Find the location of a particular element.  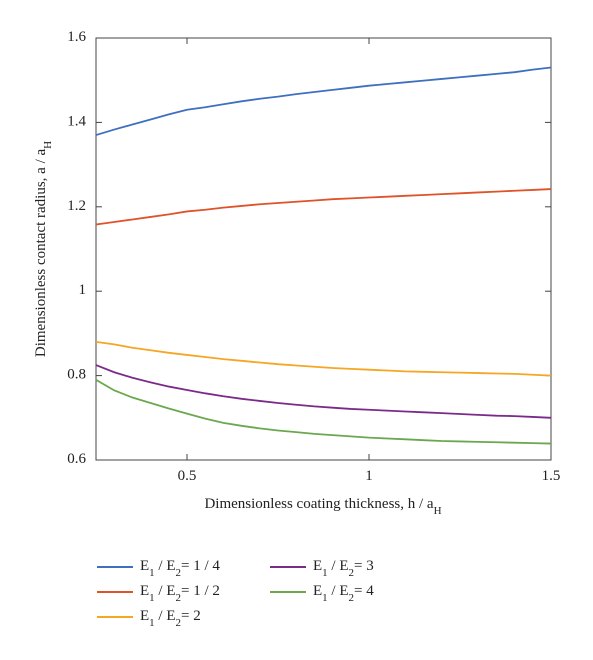

legend-label: E1 / E2= 4 is located at coordinates (343, 593).